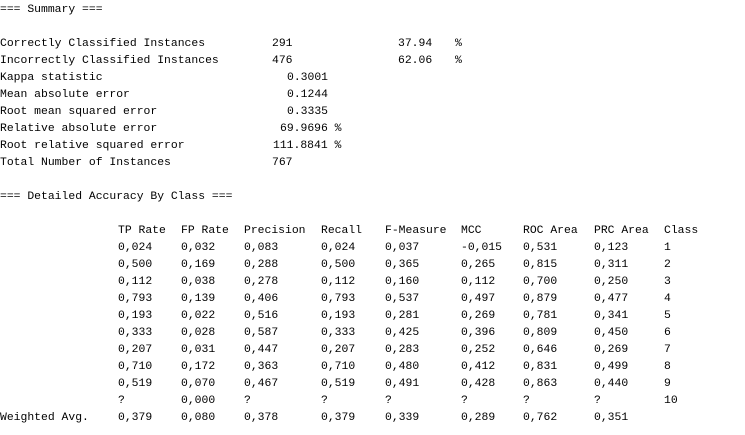 The width and height of the screenshot is (745, 435). I want to click on cell: 0,480, so click(402, 367).